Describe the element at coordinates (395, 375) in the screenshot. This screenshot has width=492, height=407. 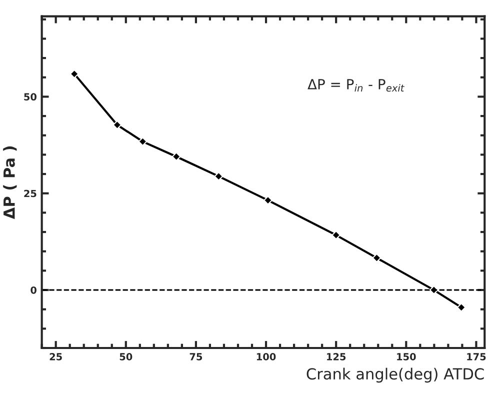
I see `x-axis-title: Crank angle(deg) ATDC` at that location.